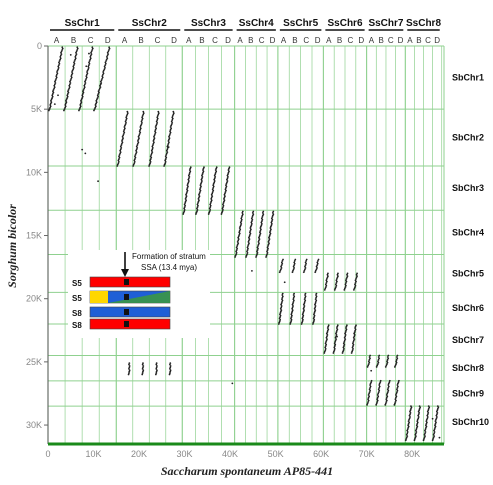 This screenshot has width=493, height=485. I want to click on y-tick-label: 25K, so click(34, 362).